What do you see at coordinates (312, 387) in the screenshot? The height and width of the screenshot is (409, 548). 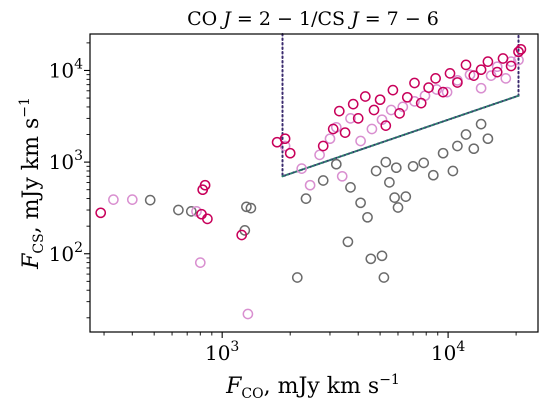 I see `x-axis-label: FCO, mJy km s−1` at bounding box center [312, 387].